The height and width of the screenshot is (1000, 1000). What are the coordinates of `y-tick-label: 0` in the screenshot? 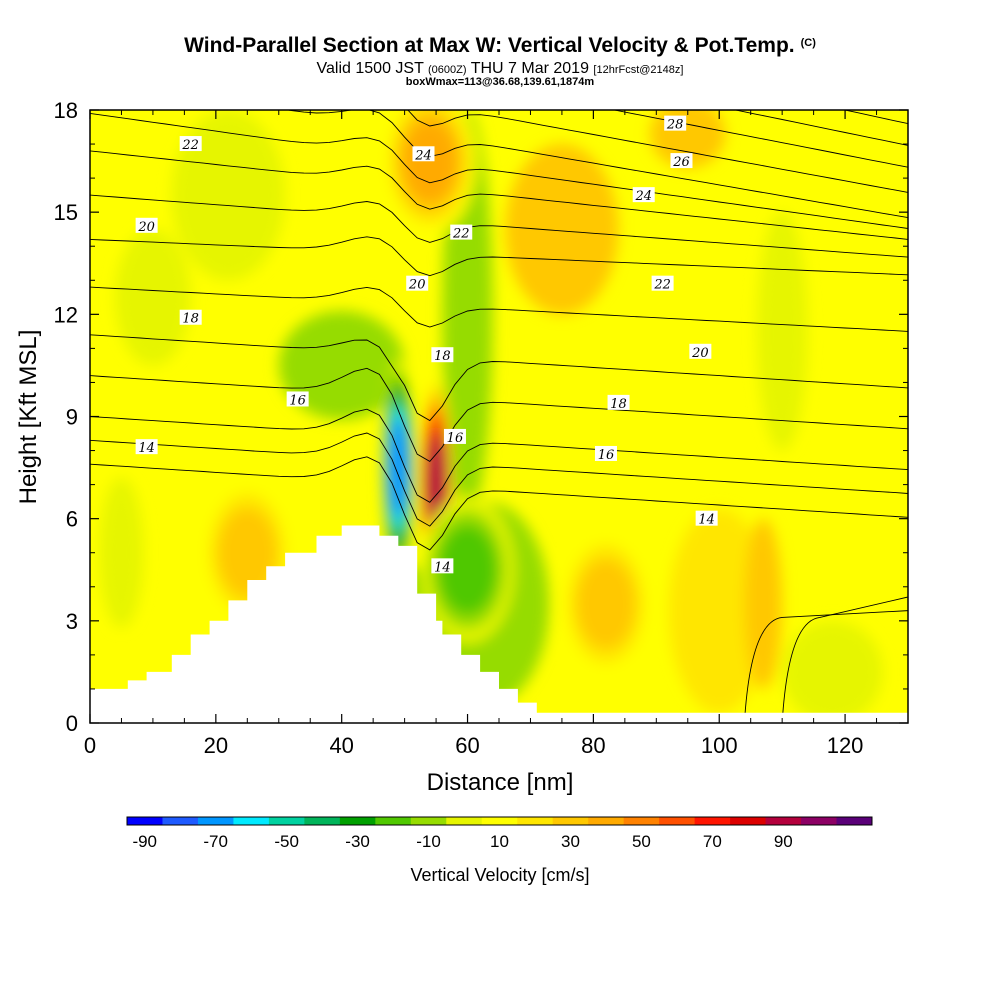 It's located at (72, 723).